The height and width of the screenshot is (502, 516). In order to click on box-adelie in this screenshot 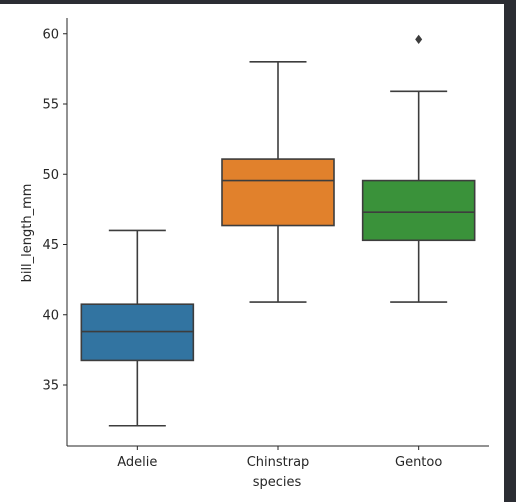, I will do `click(137, 328)`.